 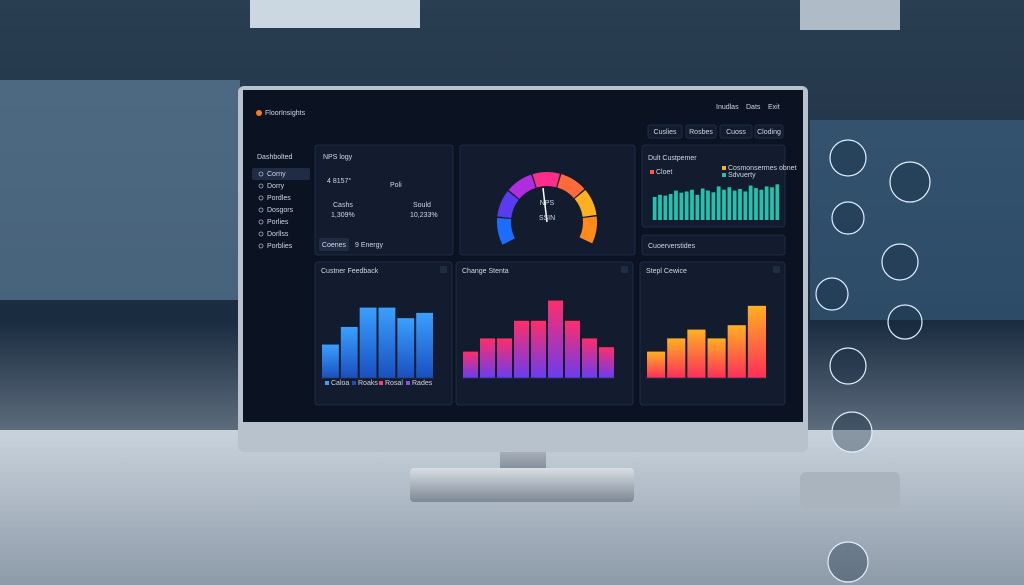 I want to click on tab-label: Cuoss, so click(x=736, y=132).